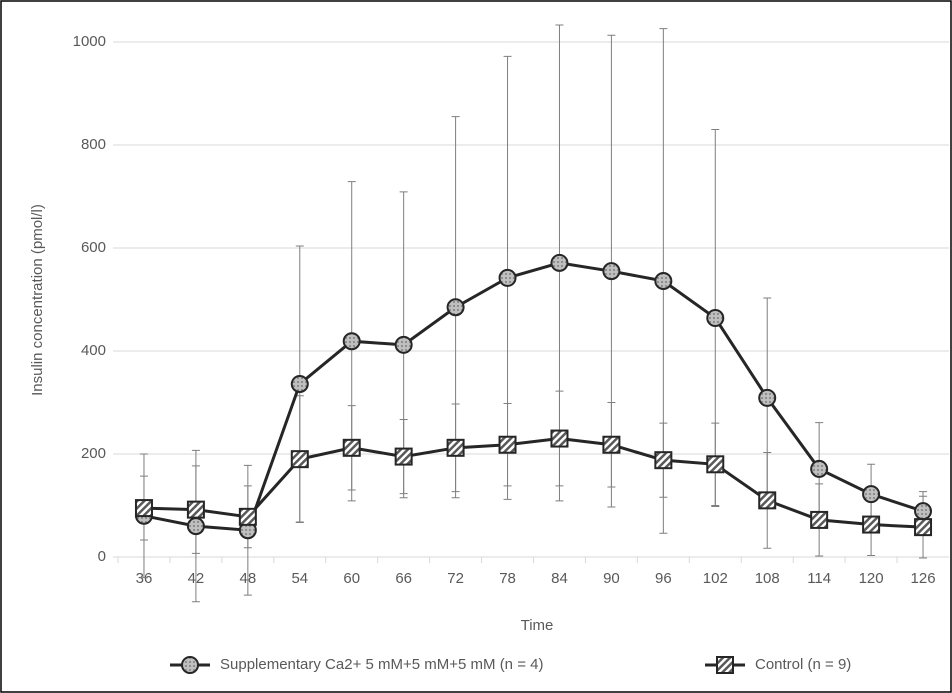 This screenshot has height=693, width=952. I want to click on x-axis-label: Time, so click(537, 625).